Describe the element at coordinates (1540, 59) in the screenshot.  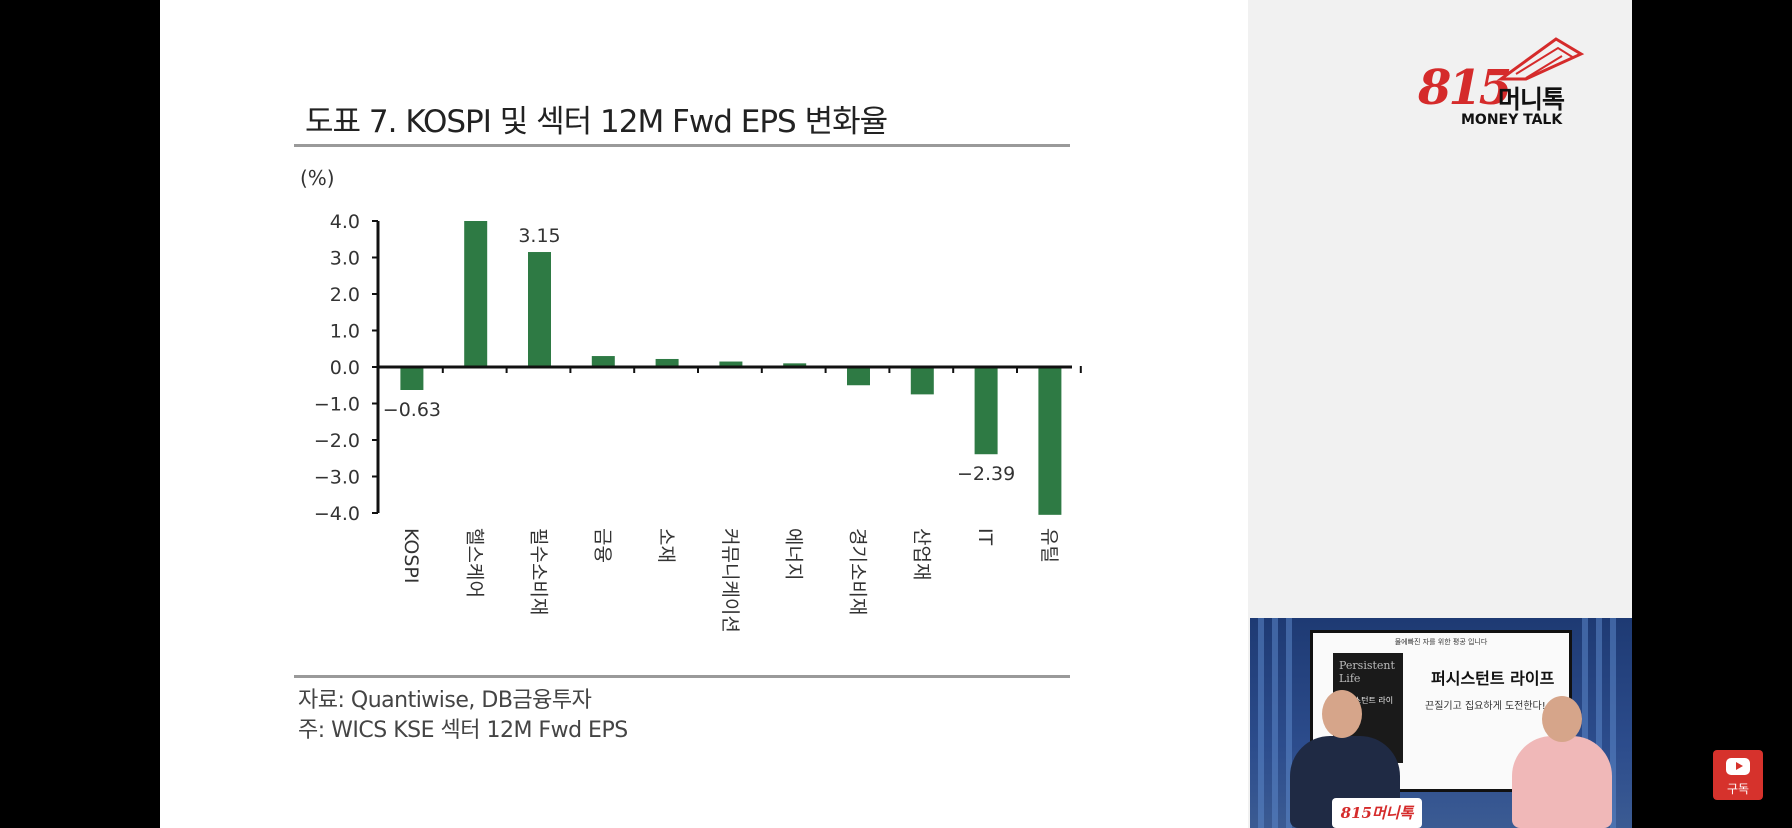
I see `logo-swoosh-icon` at that location.